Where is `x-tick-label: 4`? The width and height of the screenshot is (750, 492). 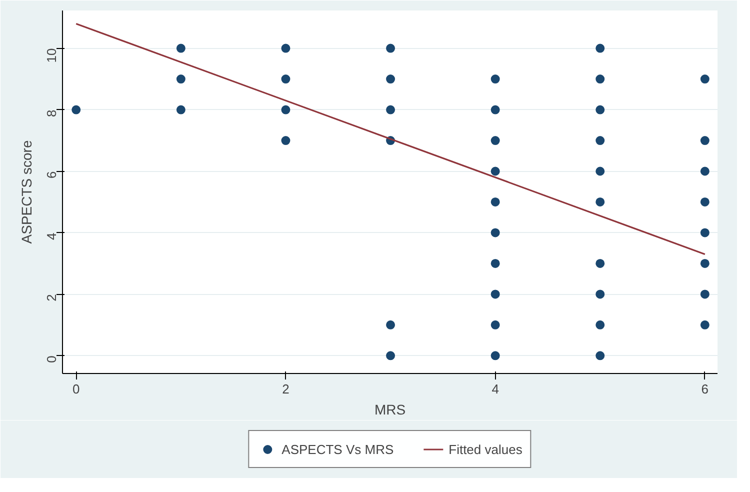 x-tick-label: 4 is located at coordinates (495, 389).